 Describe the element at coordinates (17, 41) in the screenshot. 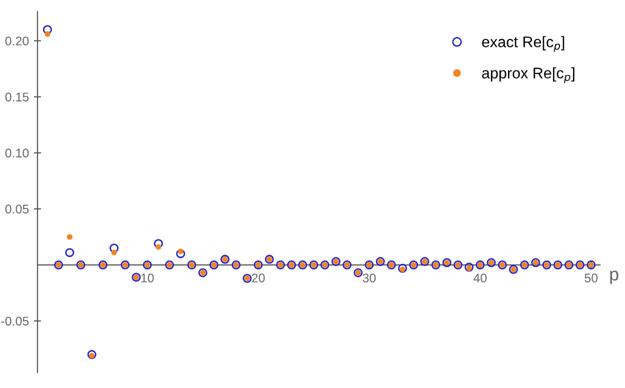

I see `y-tick-label: 0.20` at that location.